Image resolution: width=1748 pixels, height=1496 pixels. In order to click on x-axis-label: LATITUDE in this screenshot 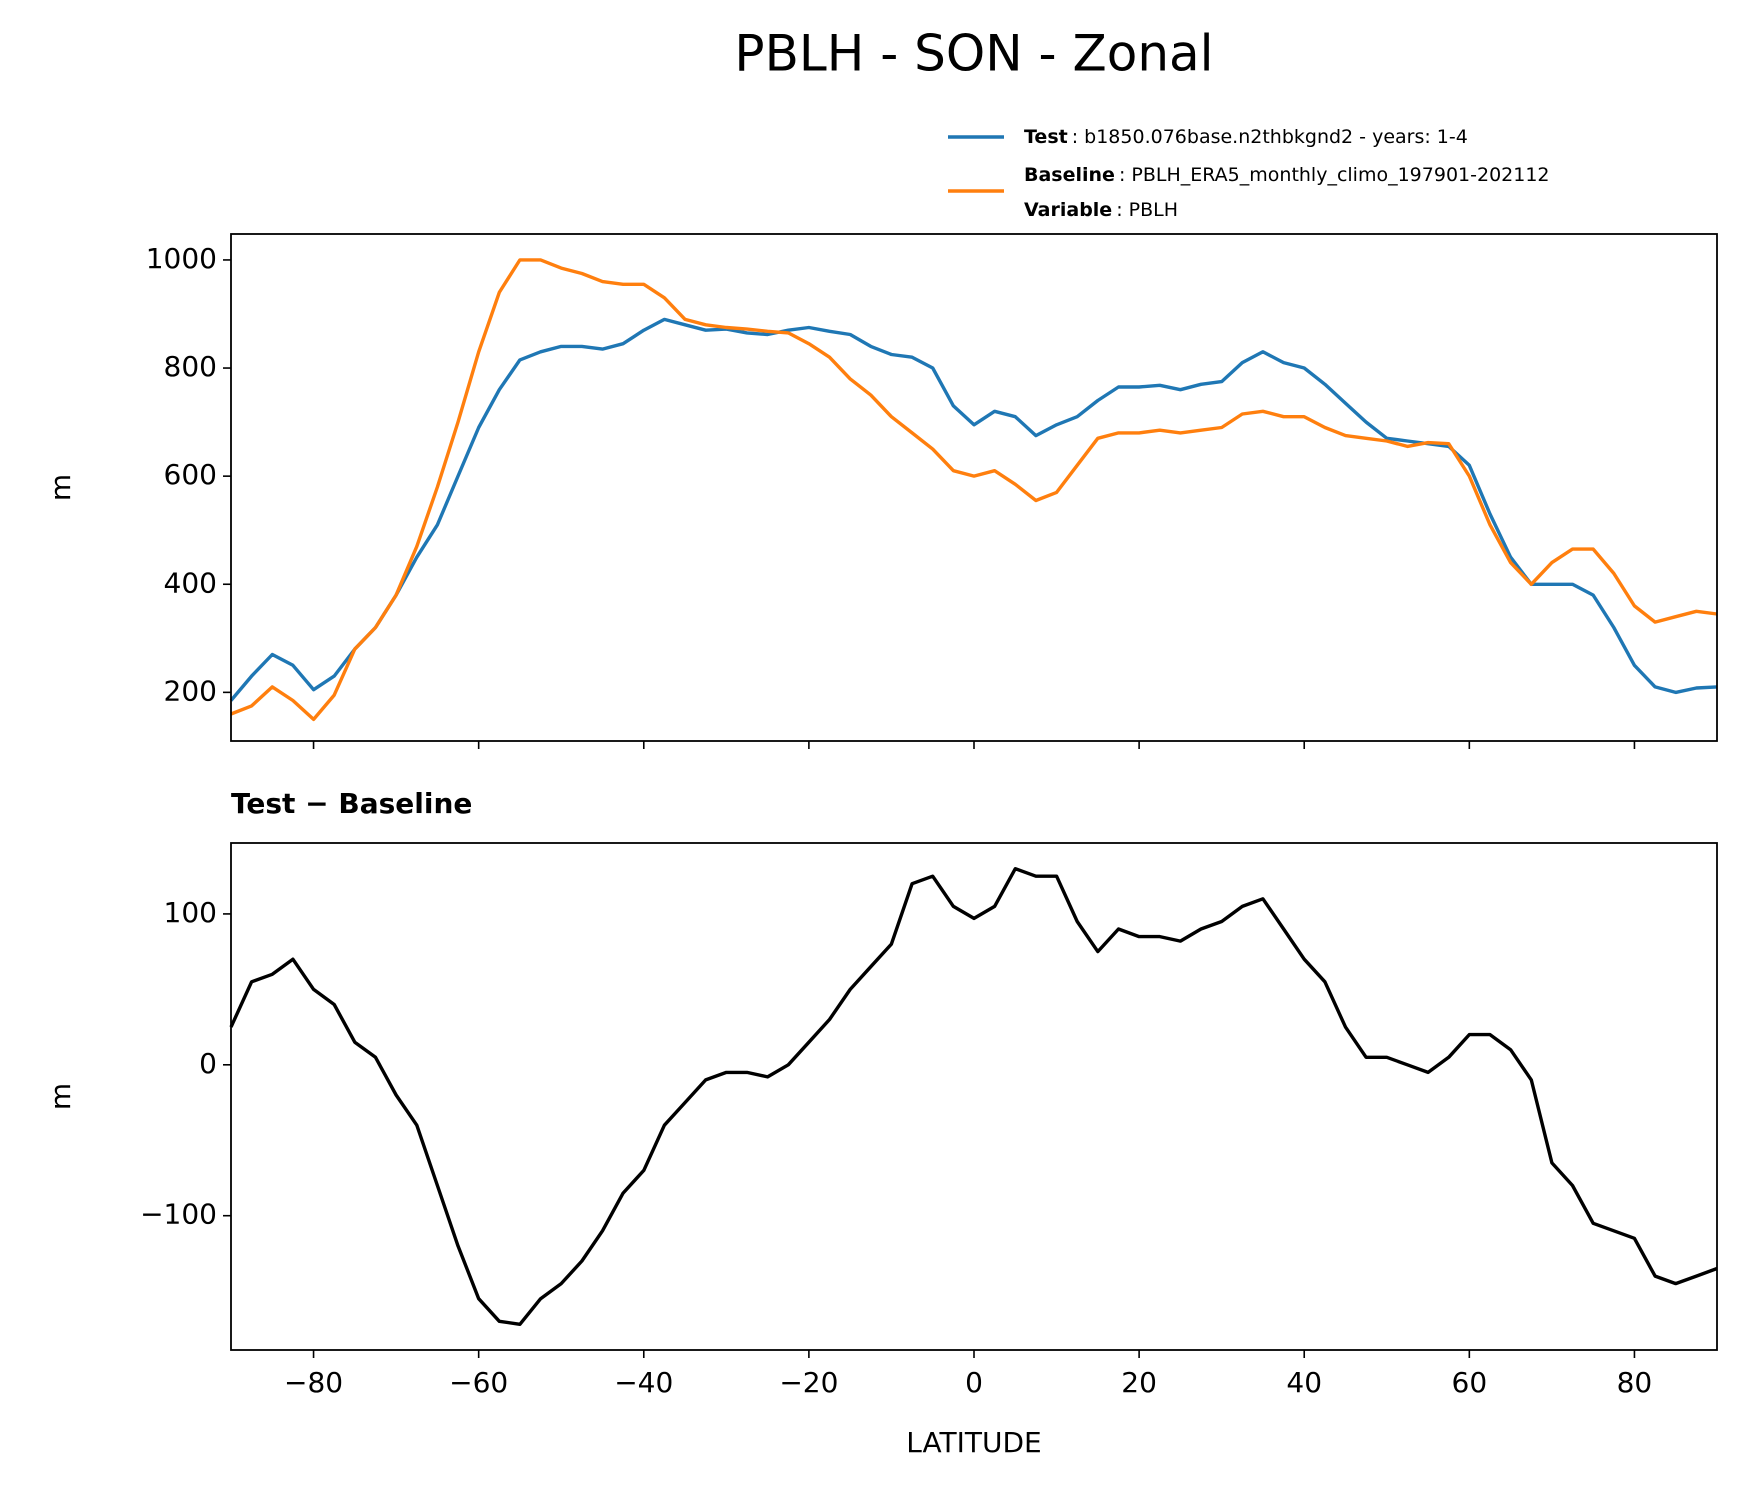, I will do `click(973, 1442)`.